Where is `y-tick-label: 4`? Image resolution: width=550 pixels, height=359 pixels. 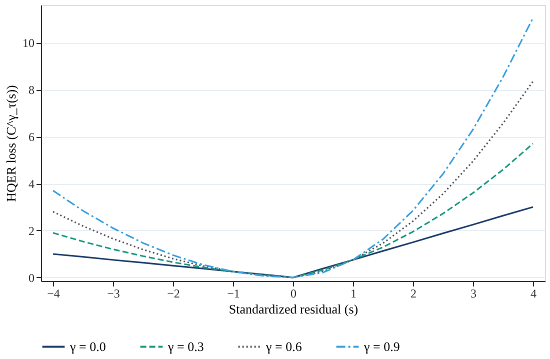 y-tick-label: 4 is located at coordinates (31, 184).